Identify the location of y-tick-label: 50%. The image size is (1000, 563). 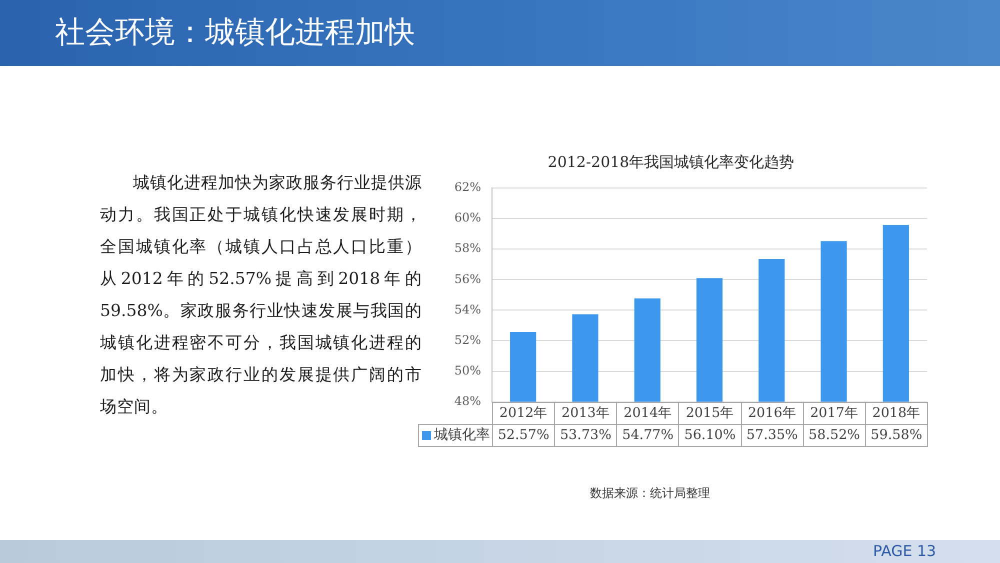
(467, 370).